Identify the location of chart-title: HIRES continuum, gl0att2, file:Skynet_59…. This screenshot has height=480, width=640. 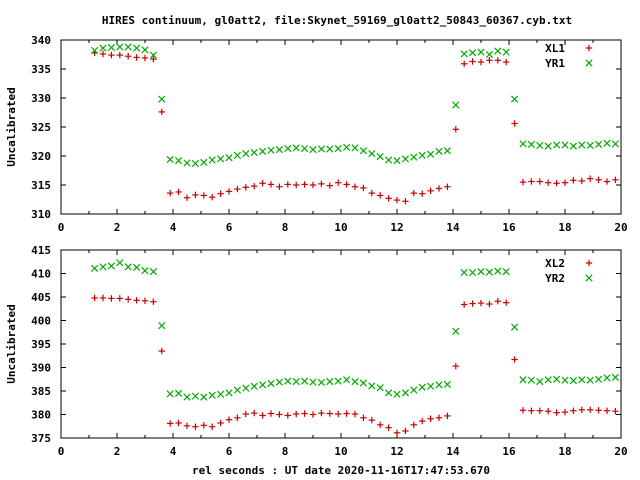
(337, 20).